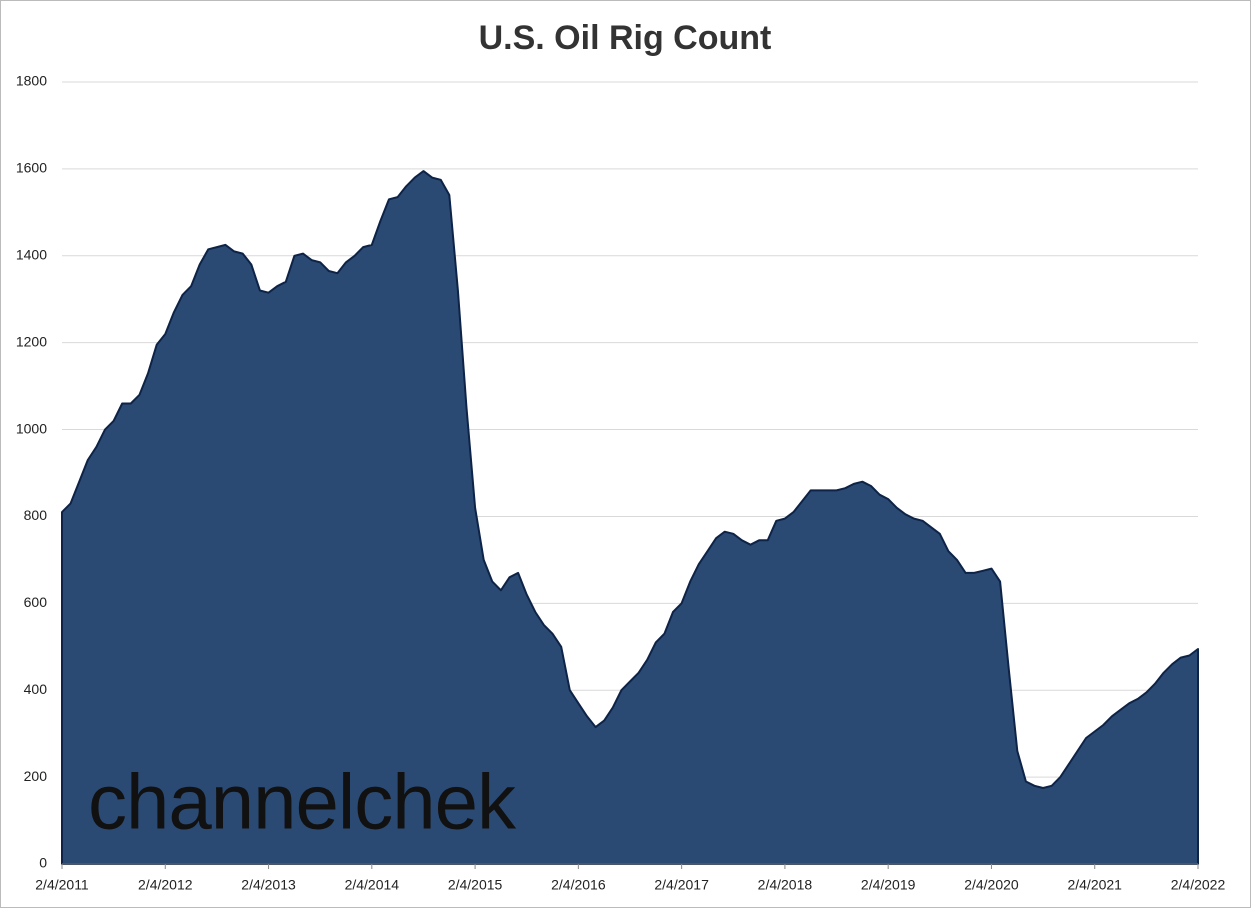 The width and height of the screenshot is (1251, 908). Describe the element at coordinates (1198, 885) in the screenshot. I see `x-tick-label: 2/4/2022` at that location.